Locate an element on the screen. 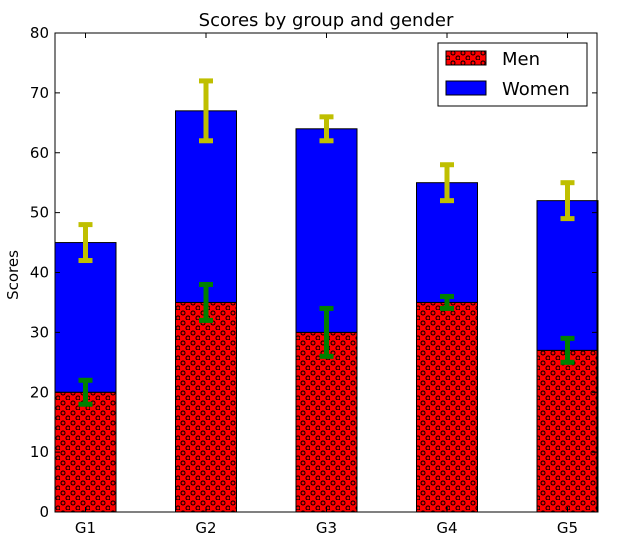 This screenshot has height=548, width=623. bar-men-G2 is located at coordinates (206, 407).